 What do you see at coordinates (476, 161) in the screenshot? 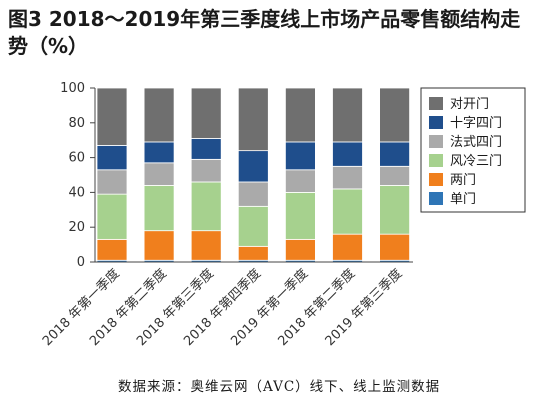
I see `legend-label: 风冷三门` at bounding box center [476, 161].